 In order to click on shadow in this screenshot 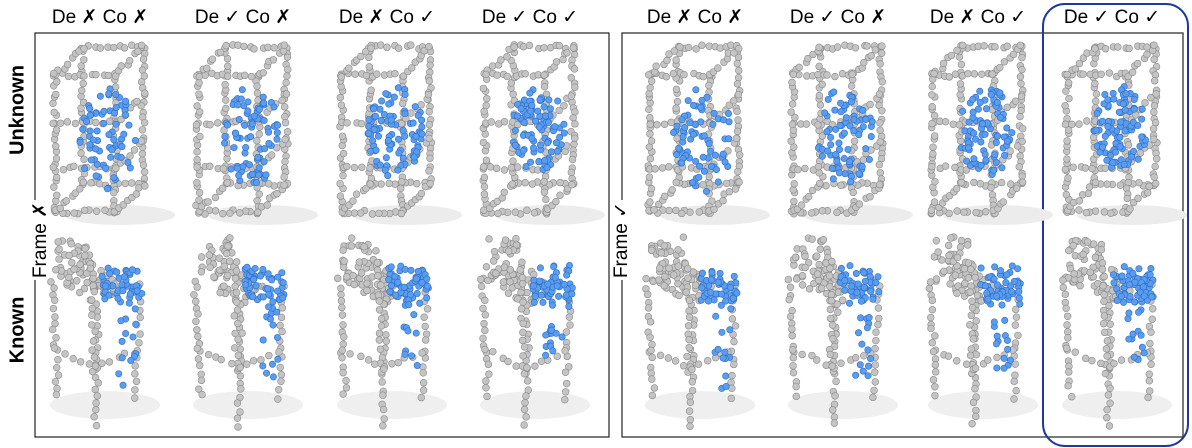, I will do `click(700, 405)`.